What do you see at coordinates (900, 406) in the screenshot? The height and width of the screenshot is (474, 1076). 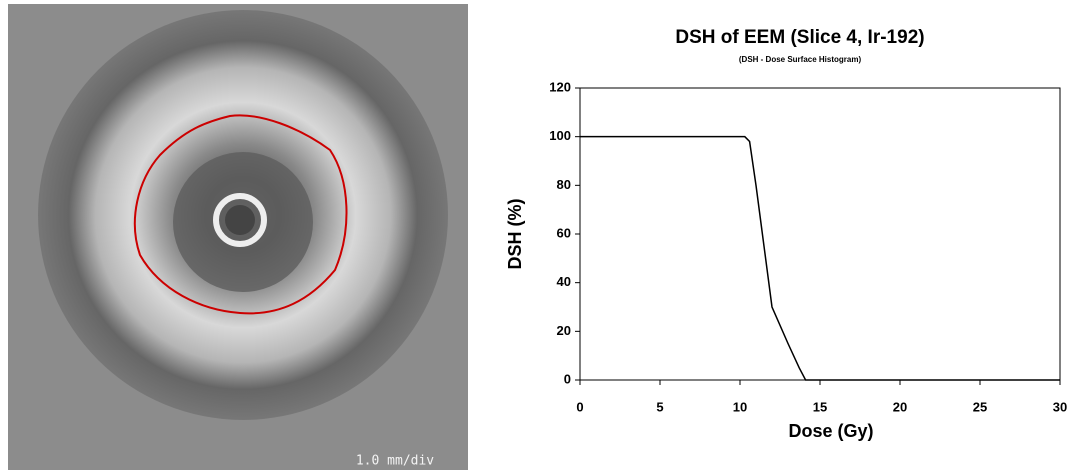 I see `x-tick-label: 20` at bounding box center [900, 406].